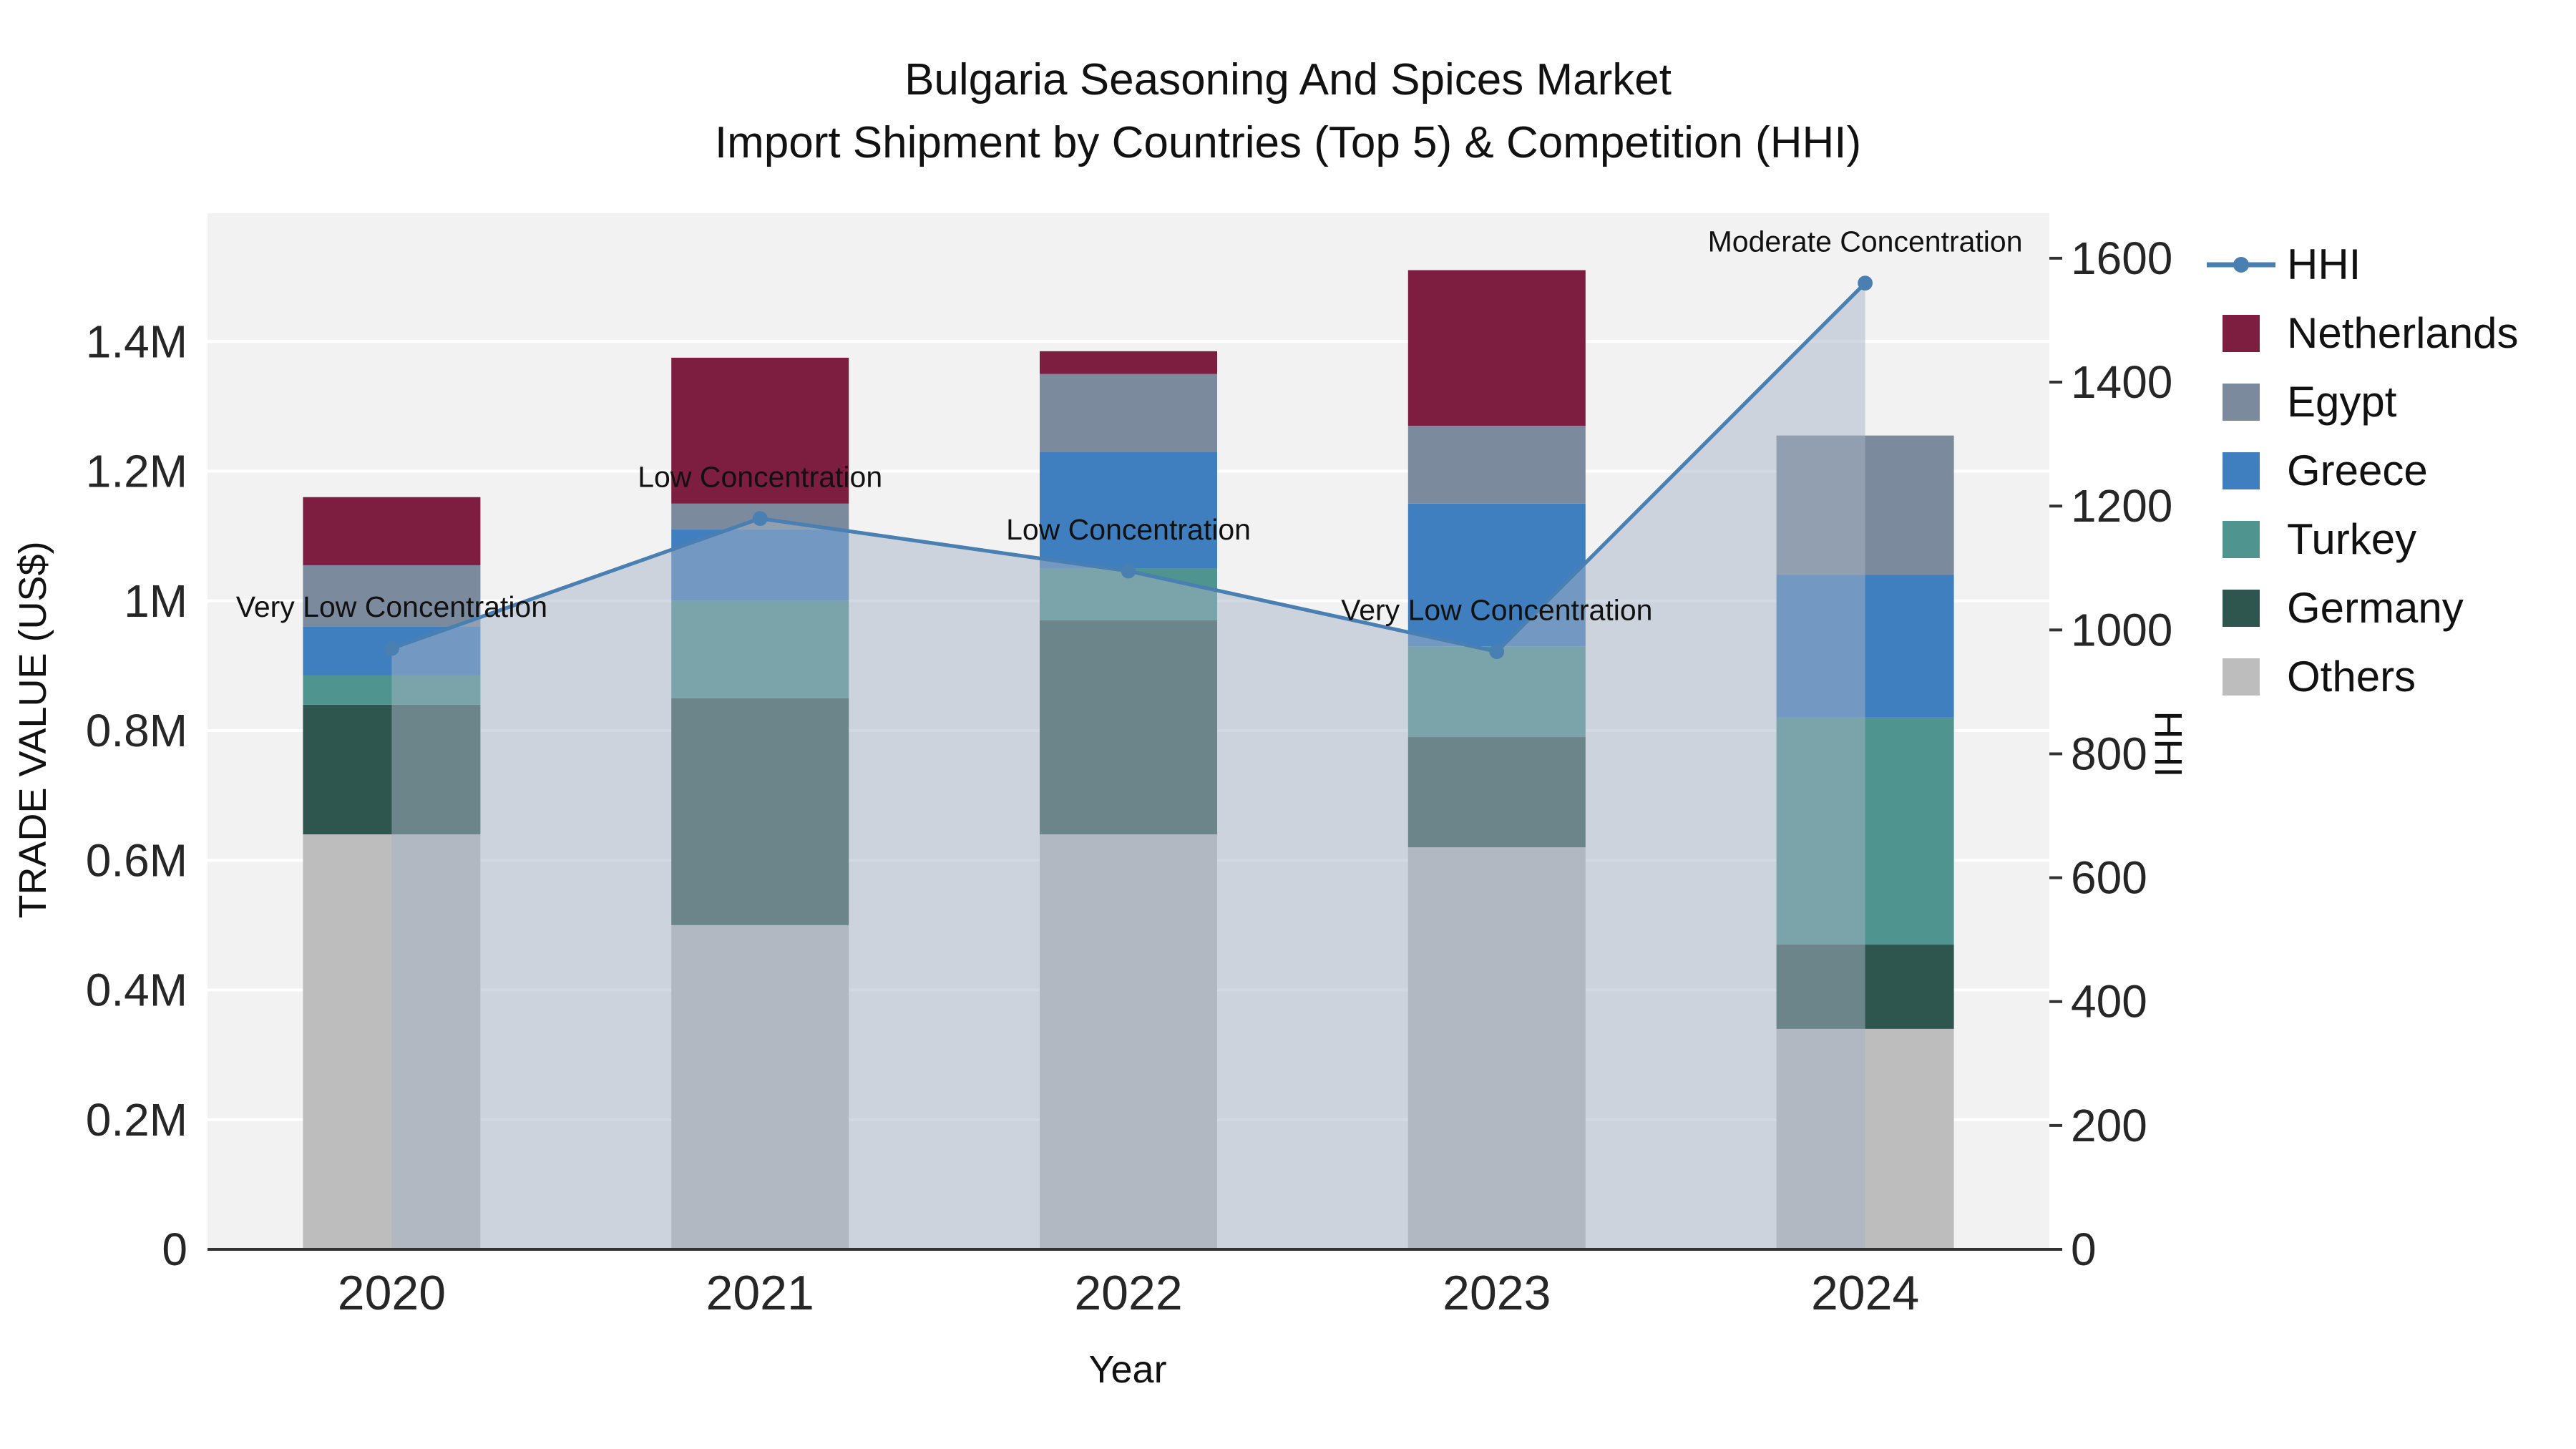 This screenshot has width=2576, height=1449. I want to click on legend-label: Germany, so click(2375, 608).